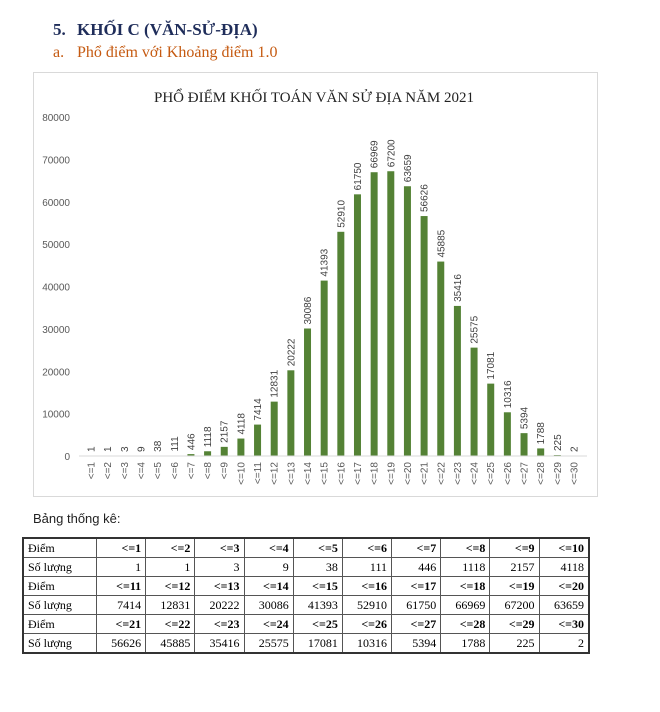  Describe the element at coordinates (59, 567) in the screenshot. I see `row-label: Số lượng` at that location.